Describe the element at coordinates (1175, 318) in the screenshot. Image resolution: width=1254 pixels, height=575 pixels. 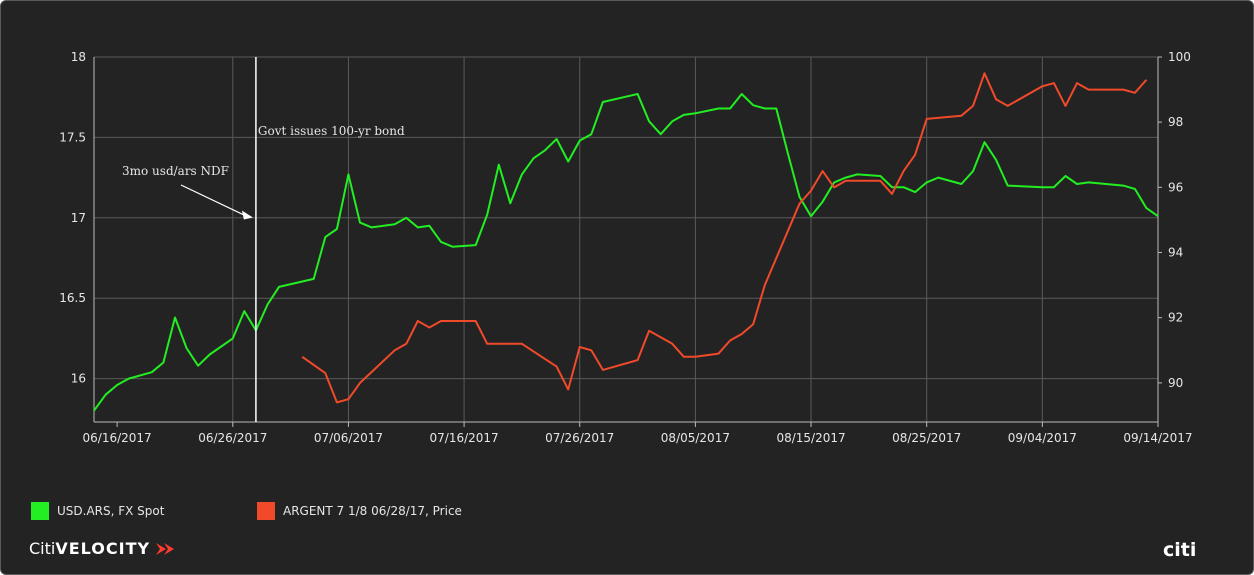
I see `y-right-tick-label: 92` at that location.